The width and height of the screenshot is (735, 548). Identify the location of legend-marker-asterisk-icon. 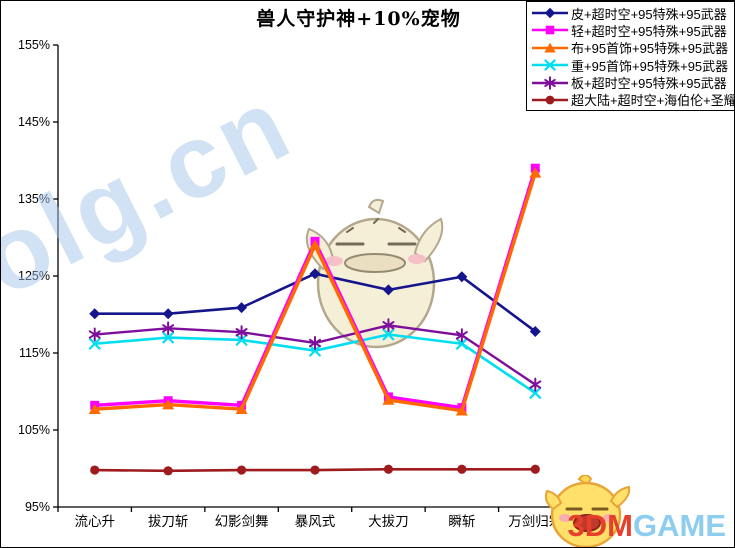
(550, 82).